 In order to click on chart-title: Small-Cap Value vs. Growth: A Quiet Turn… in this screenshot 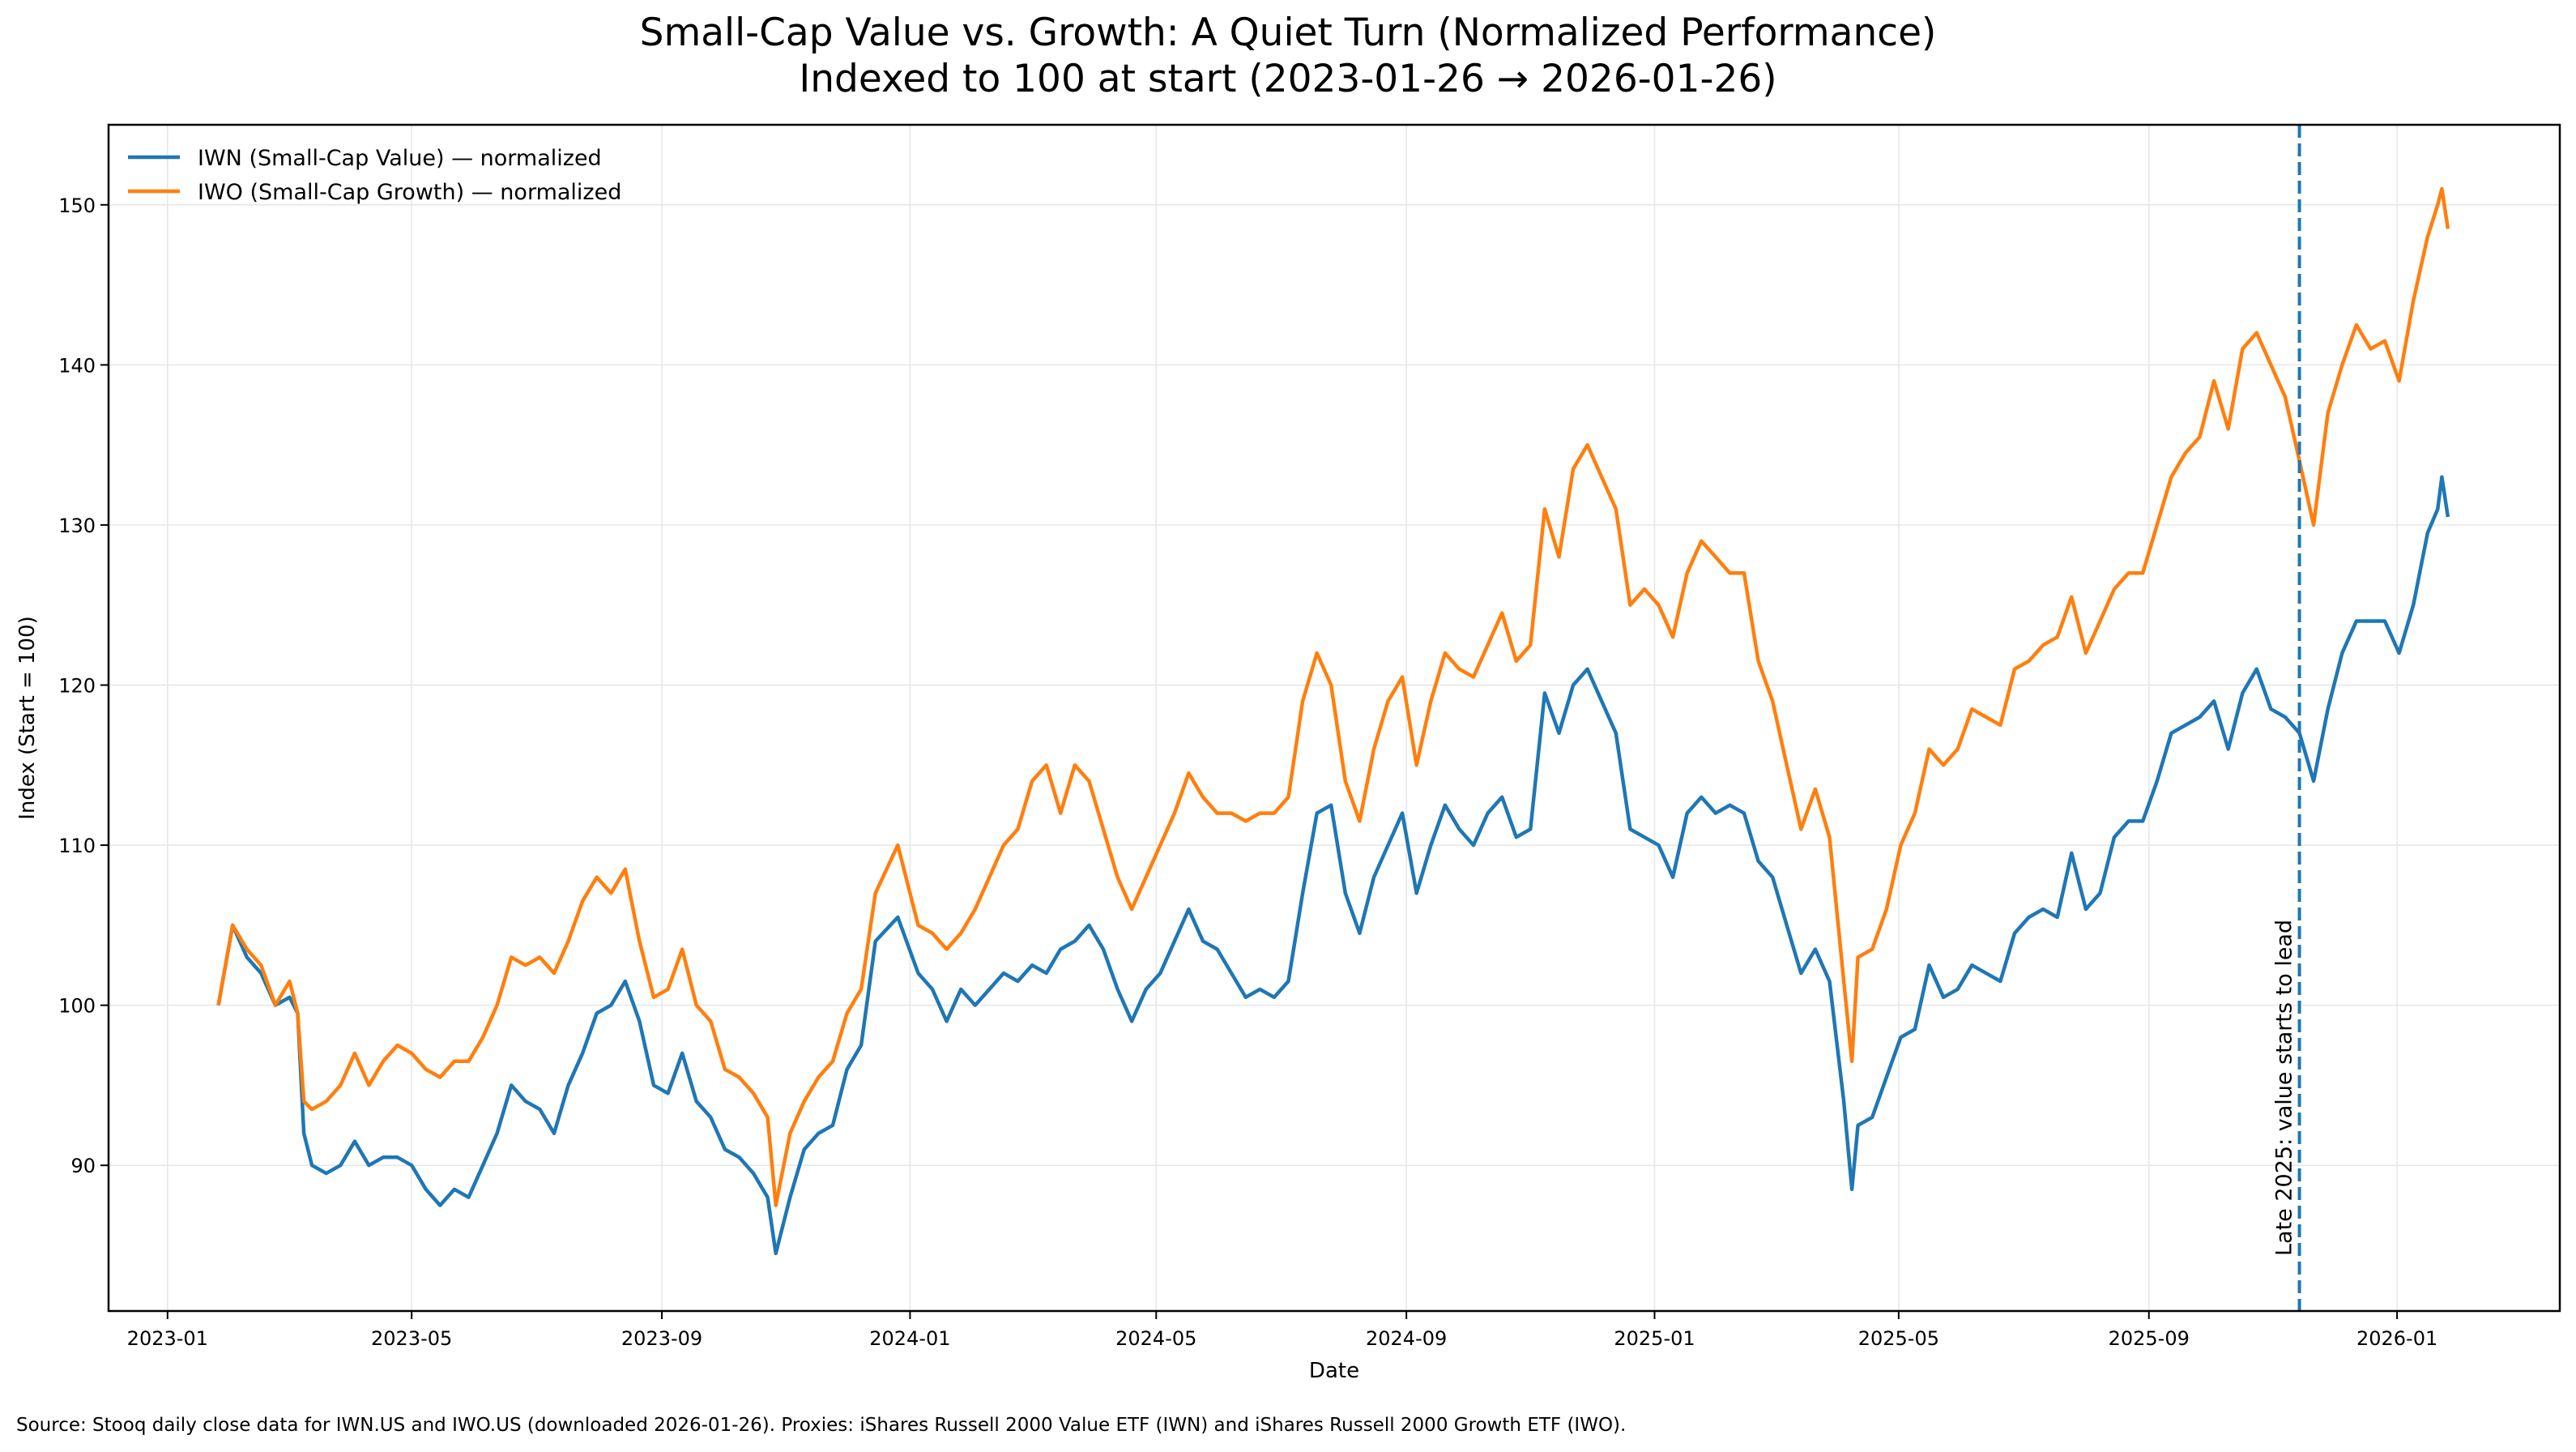, I will do `click(1288, 33)`.